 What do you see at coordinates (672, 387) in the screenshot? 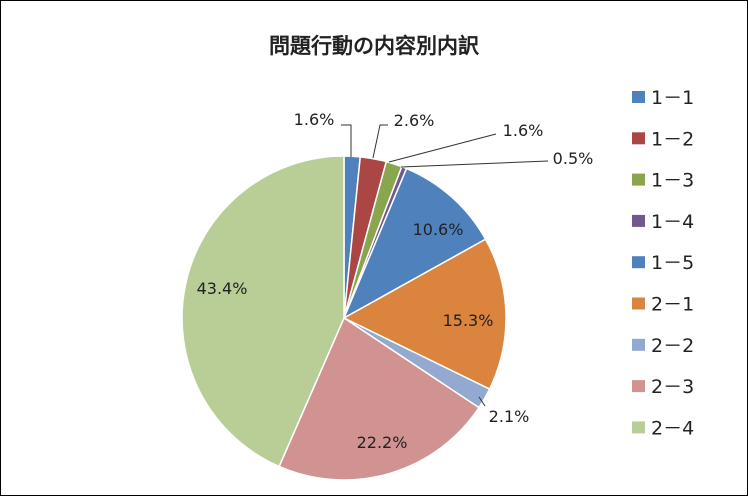
I see `legend-label-2－3: 2－3` at bounding box center [672, 387].